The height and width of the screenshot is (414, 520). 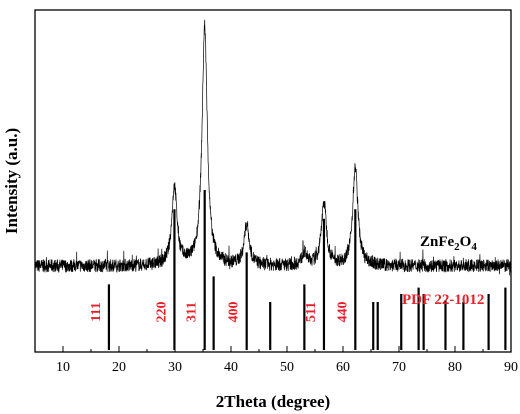 What do you see at coordinates (287, 367) in the screenshot?
I see `x-tick-label: 50` at bounding box center [287, 367].